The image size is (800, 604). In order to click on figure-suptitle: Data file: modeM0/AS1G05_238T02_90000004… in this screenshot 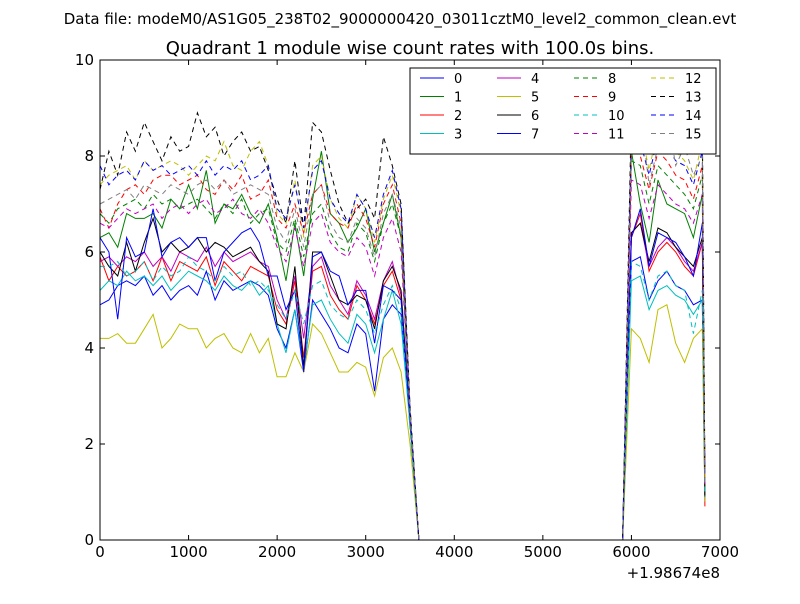, I will do `click(400, 19)`.